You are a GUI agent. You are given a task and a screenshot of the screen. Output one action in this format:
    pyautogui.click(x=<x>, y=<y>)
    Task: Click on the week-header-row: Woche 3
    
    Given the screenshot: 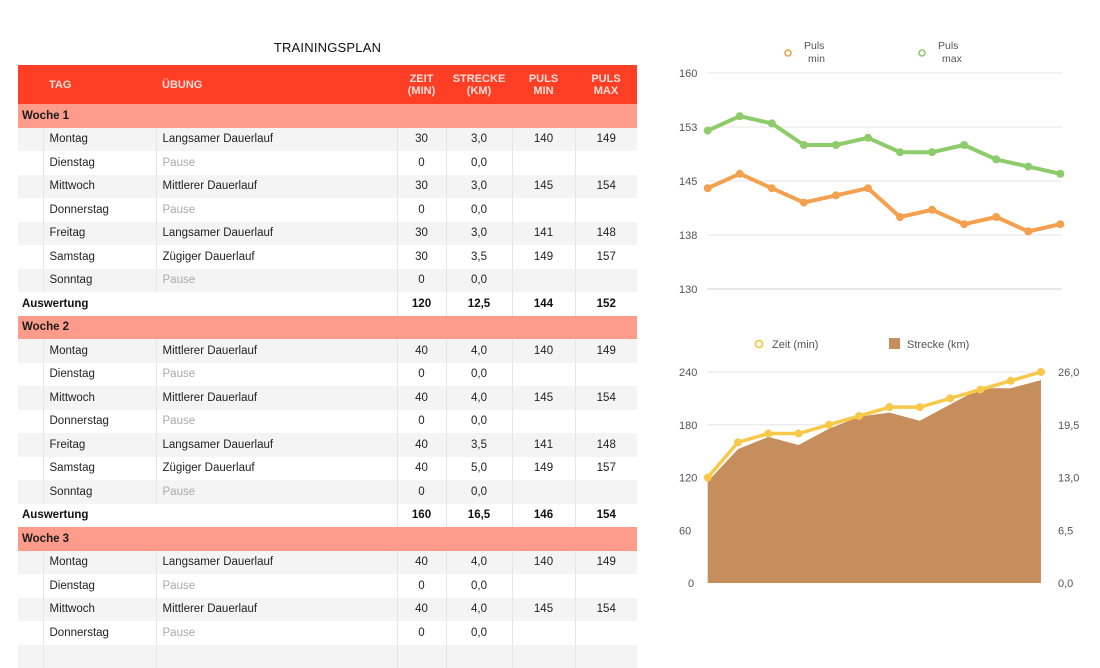 What is the action you would take?
    pyautogui.click(x=327, y=539)
    